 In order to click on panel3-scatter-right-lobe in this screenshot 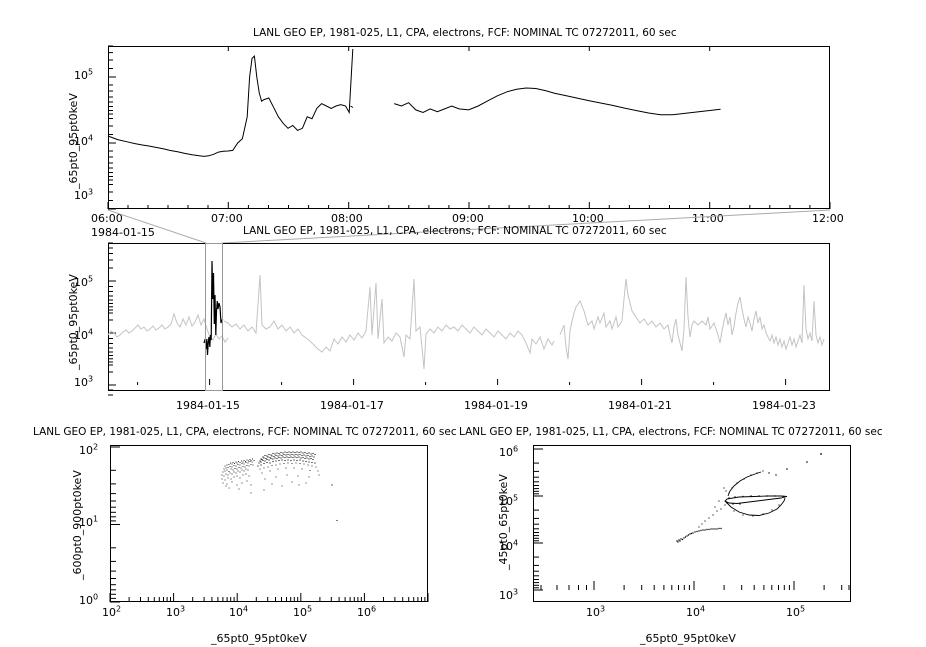, I will do `click(288, 468)`.